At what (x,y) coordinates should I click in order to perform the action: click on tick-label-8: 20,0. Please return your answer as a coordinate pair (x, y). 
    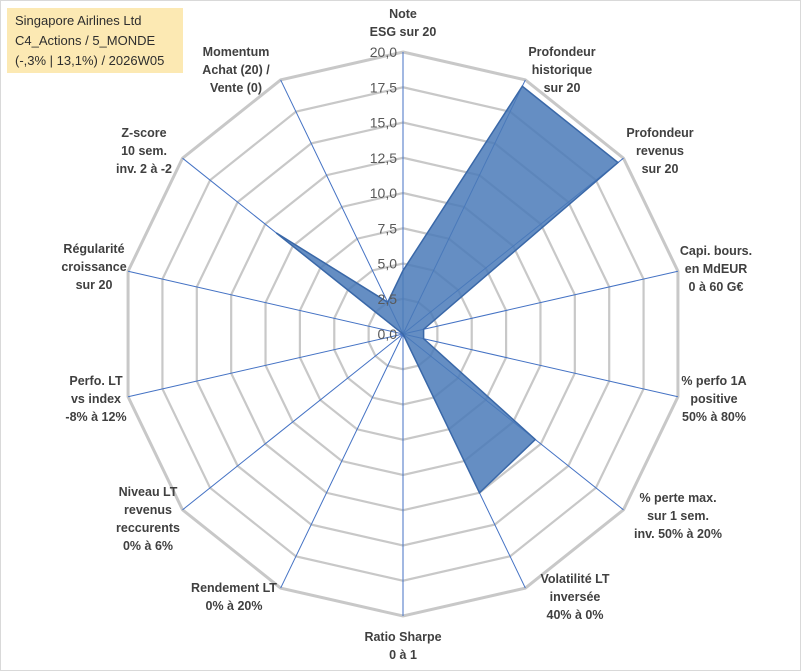
    Looking at the image, I should click on (383, 52).